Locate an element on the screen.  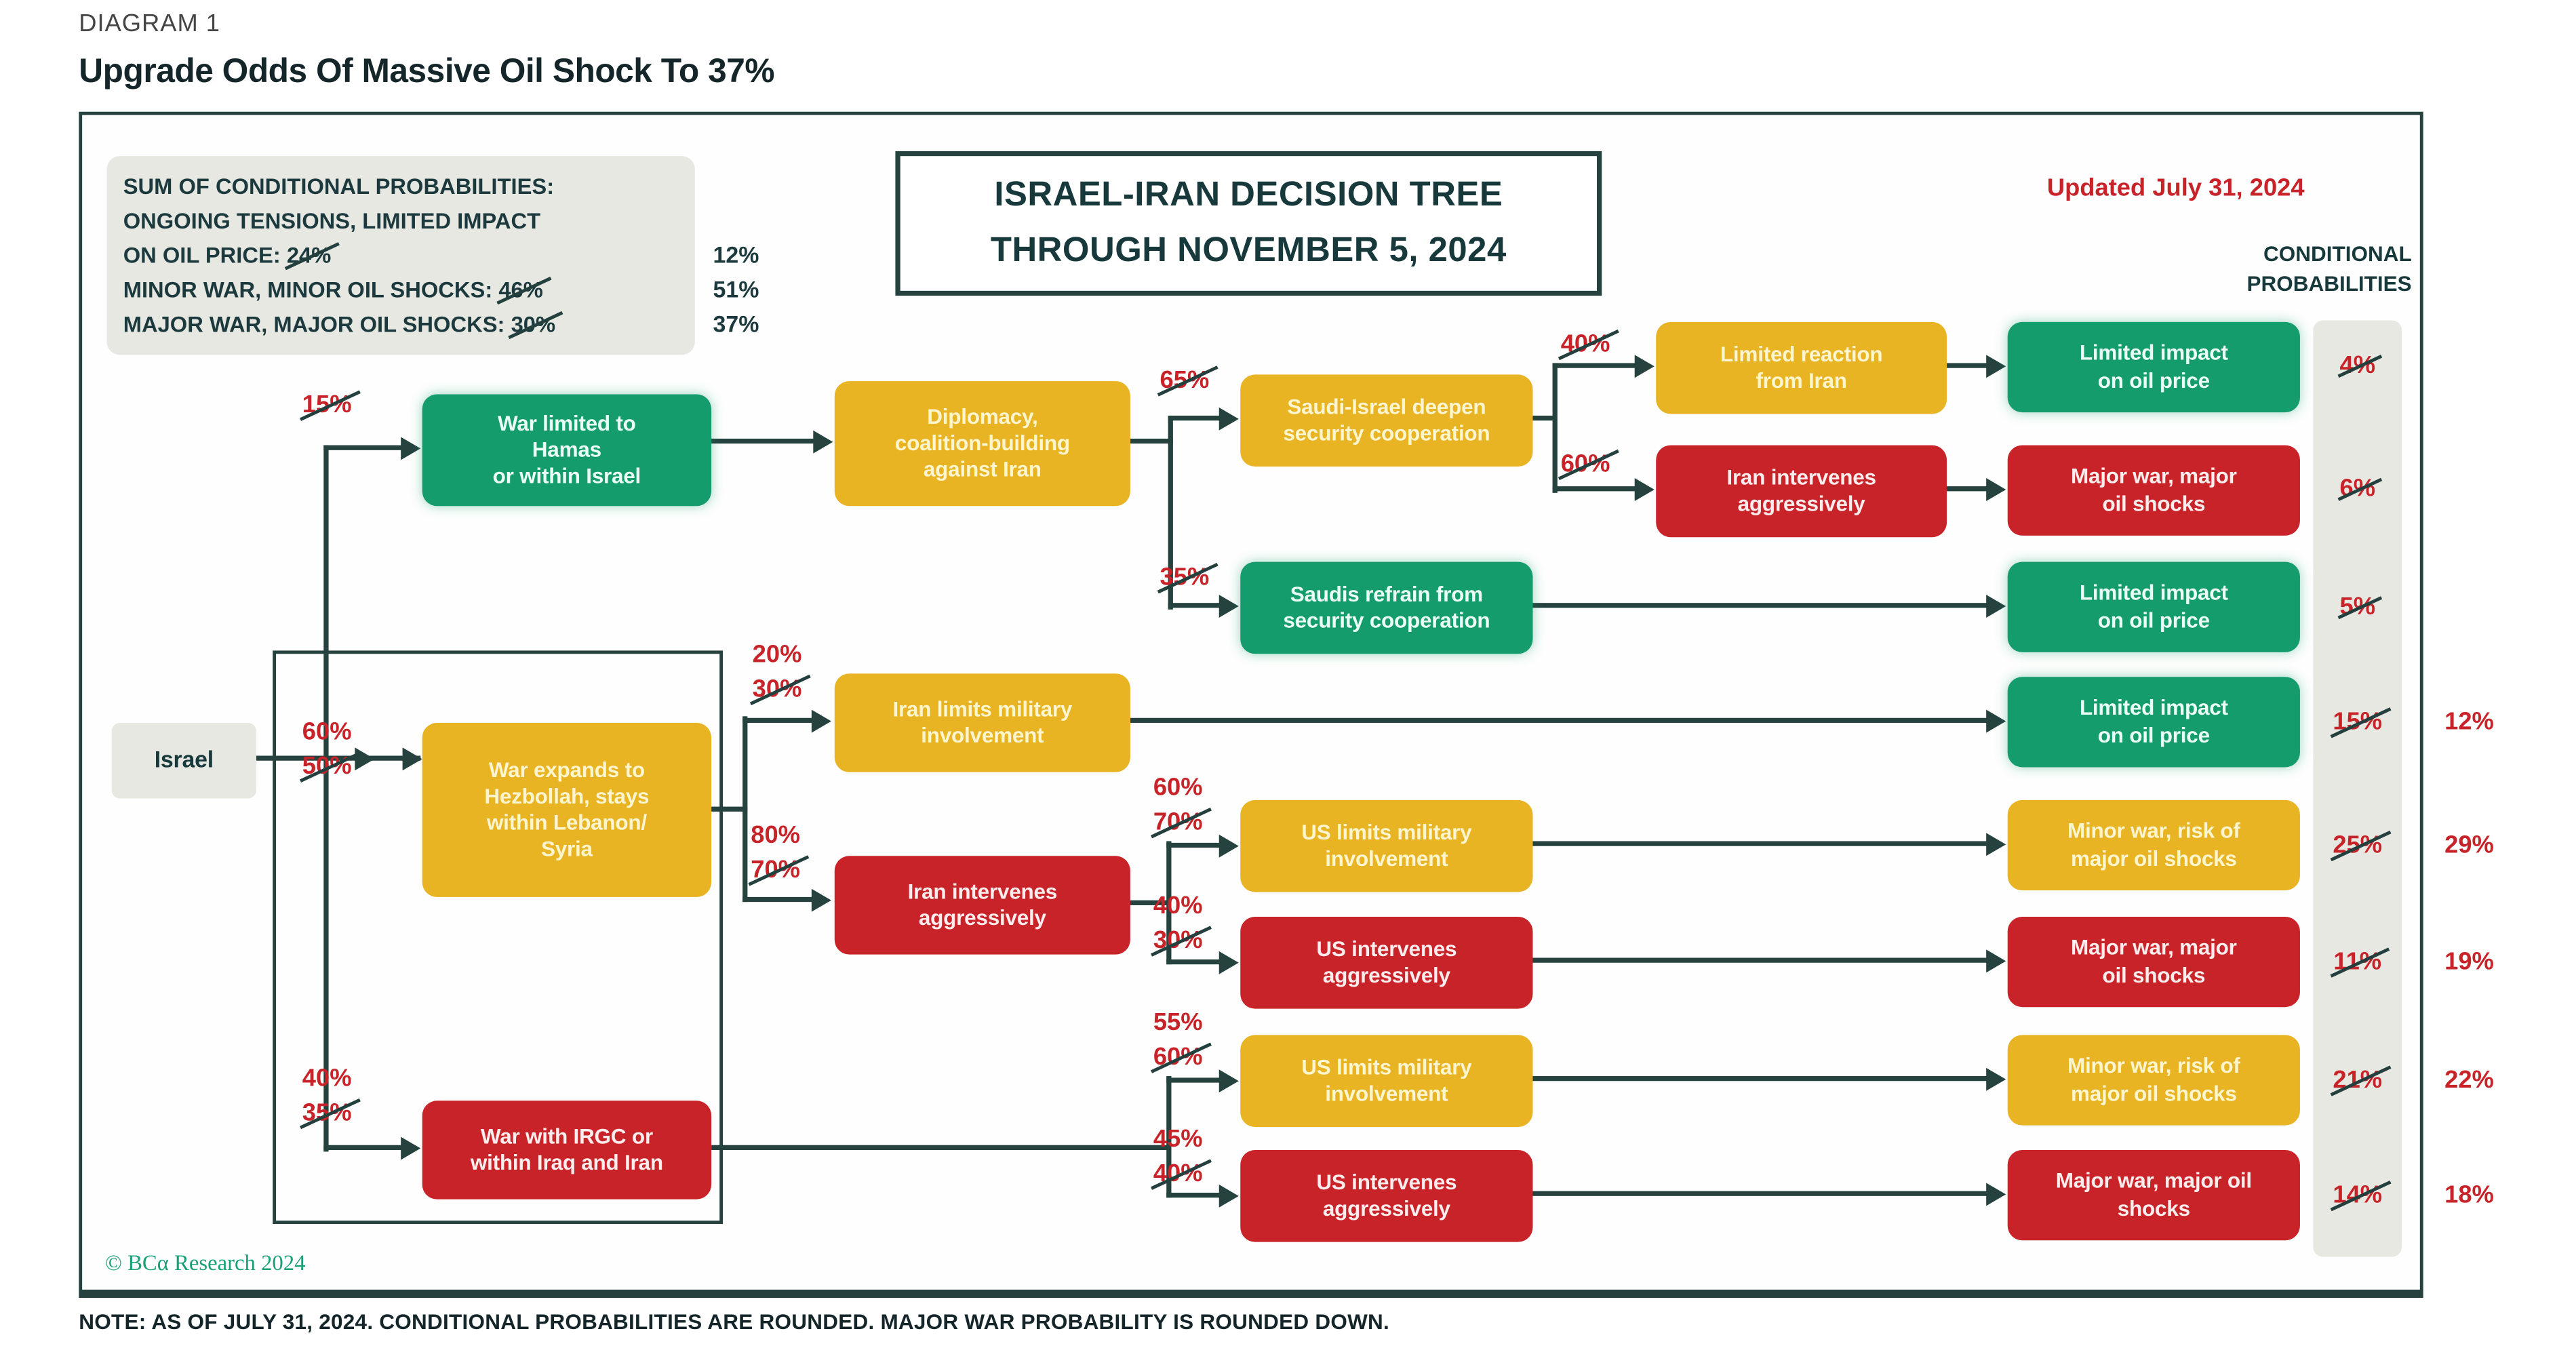
node-iran-limits-involvement: Iran limits military involvement is located at coordinates (982, 722).